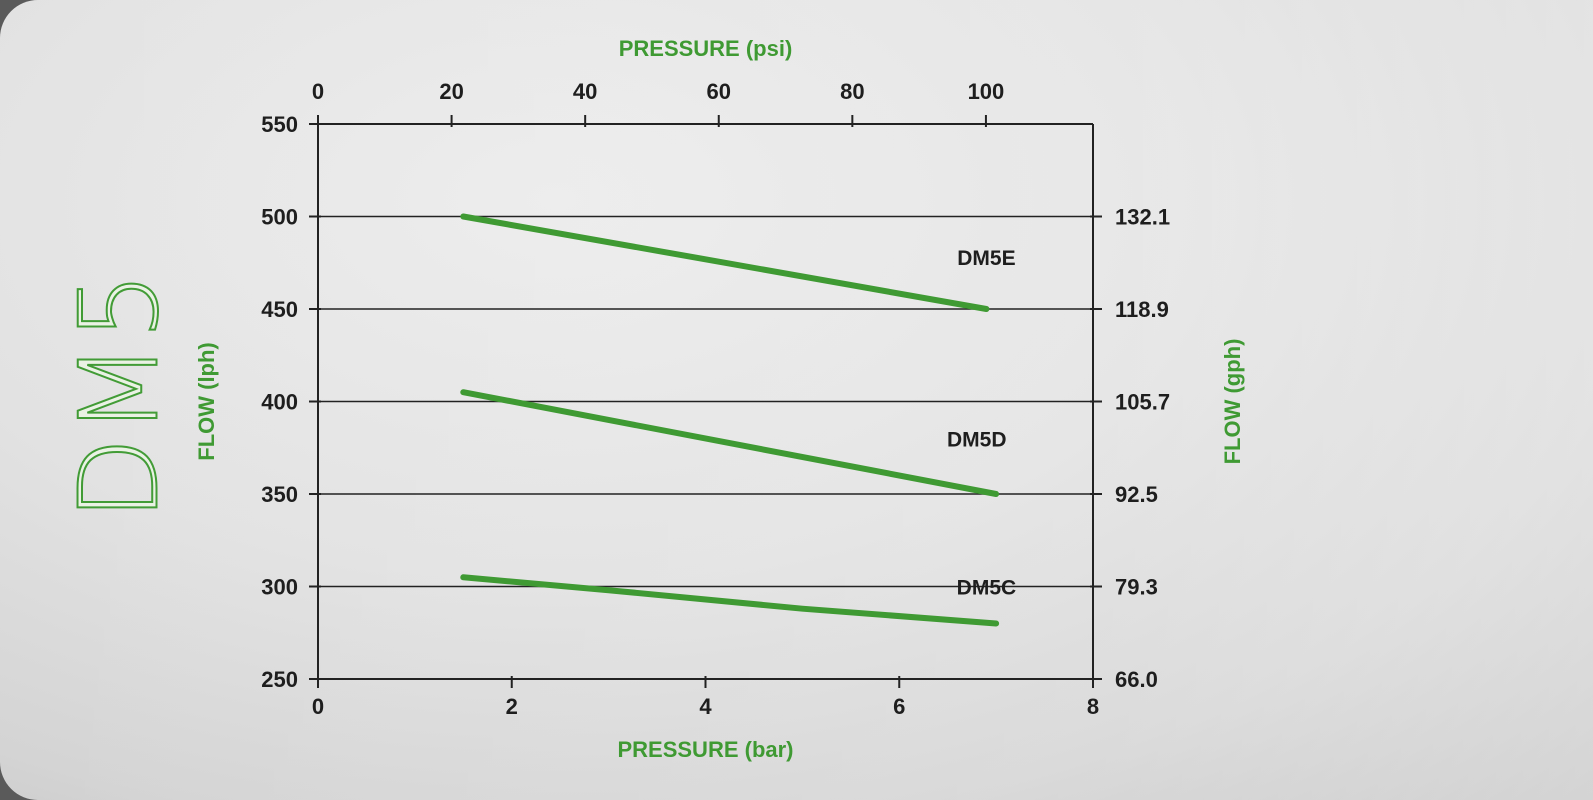  Describe the element at coordinates (451, 91) in the screenshot. I see `x-tick-label-top: 20` at that location.